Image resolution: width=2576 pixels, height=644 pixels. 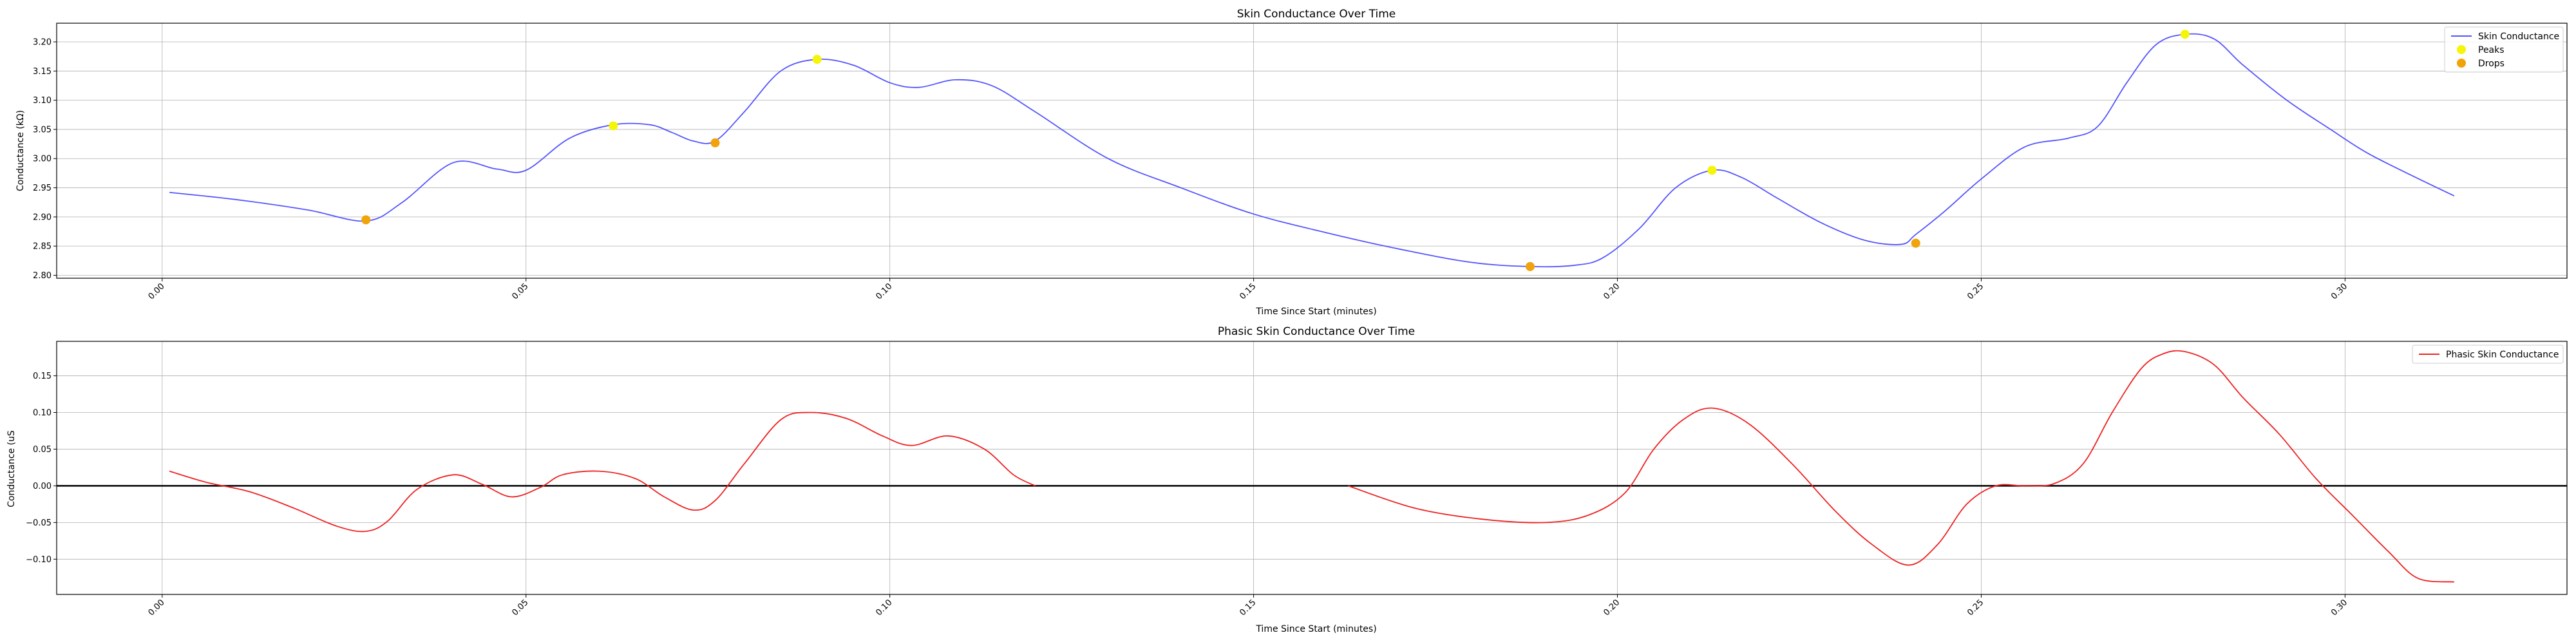 I want to click on chart-title: Phasic Skin Conductance Over Time, so click(x=1317, y=332).